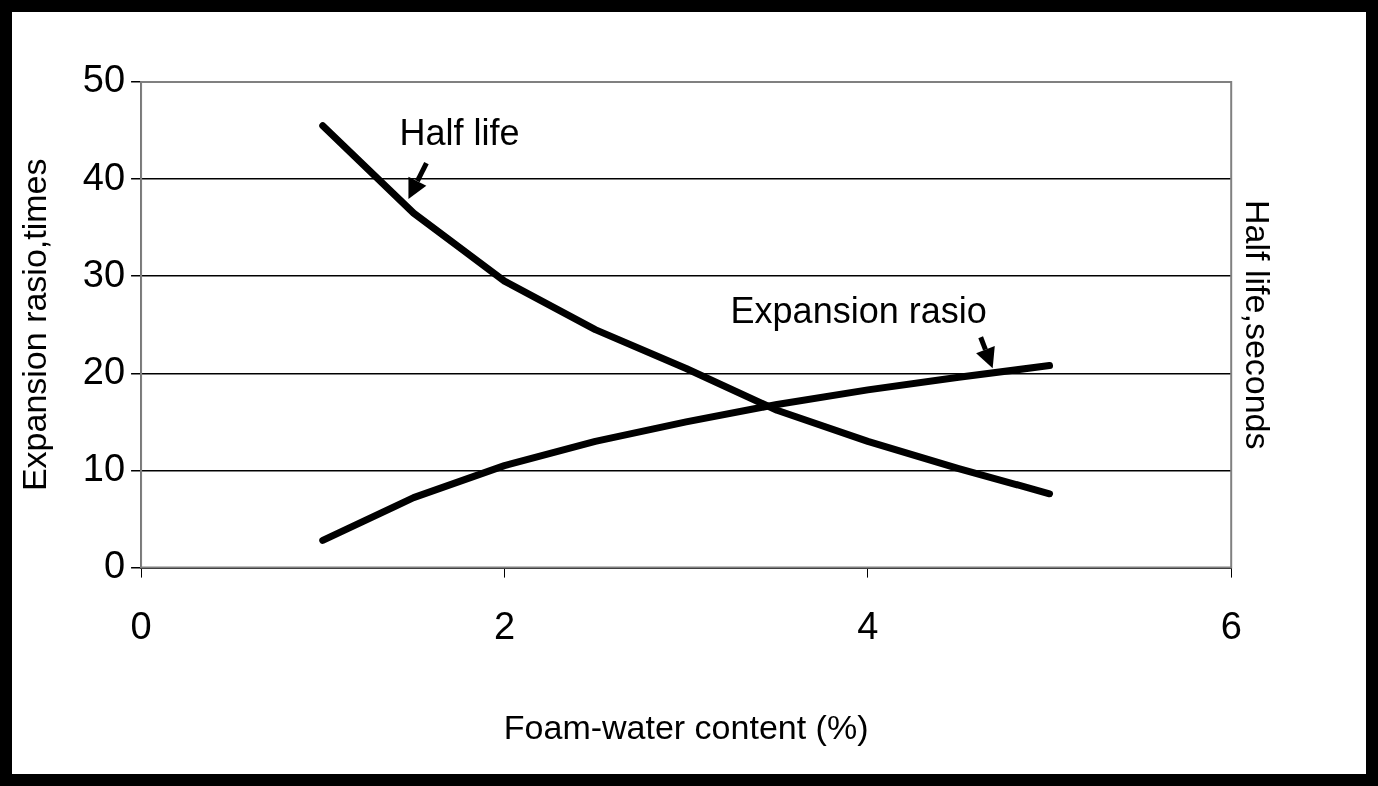  What do you see at coordinates (1258, 325) in the screenshot?
I see `y2-axis-title: Half life,seconds` at bounding box center [1258, 325].